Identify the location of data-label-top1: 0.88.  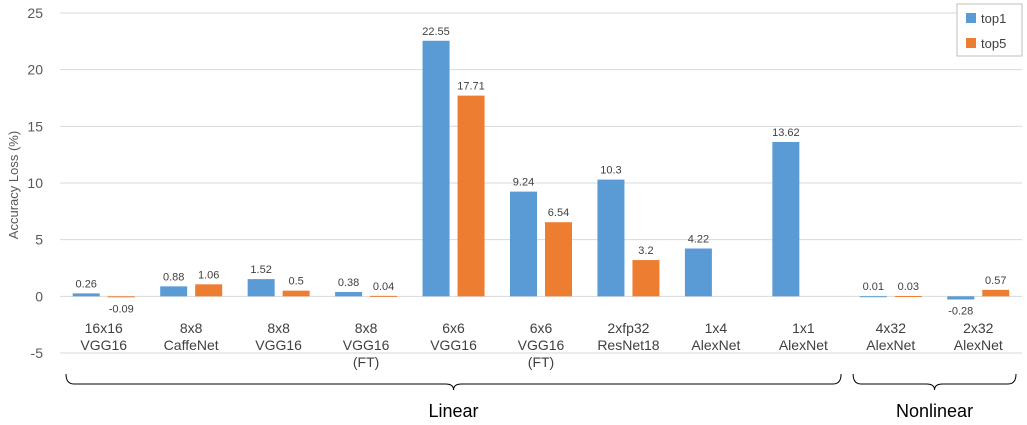
(173, 277).